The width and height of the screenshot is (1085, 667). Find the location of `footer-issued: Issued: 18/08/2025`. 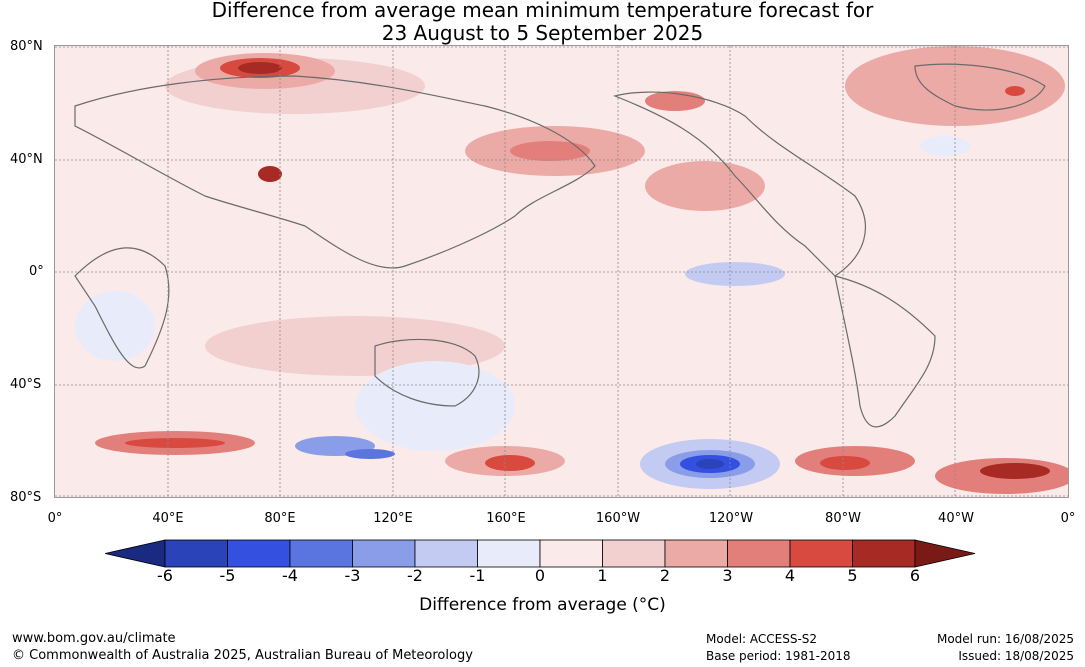

footer-issued: Issued: 18/08/2025 is located at coordinates (1016, 656).